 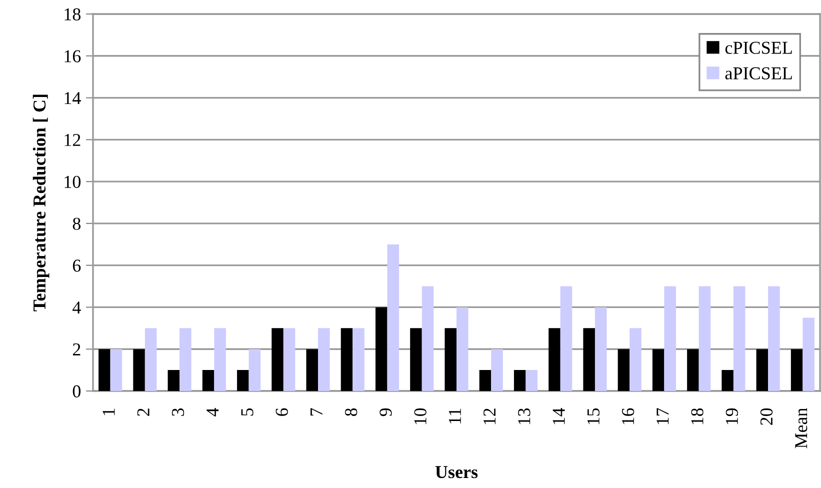 I want to click on x-tick-label: 14, so click(x=558, y=416).